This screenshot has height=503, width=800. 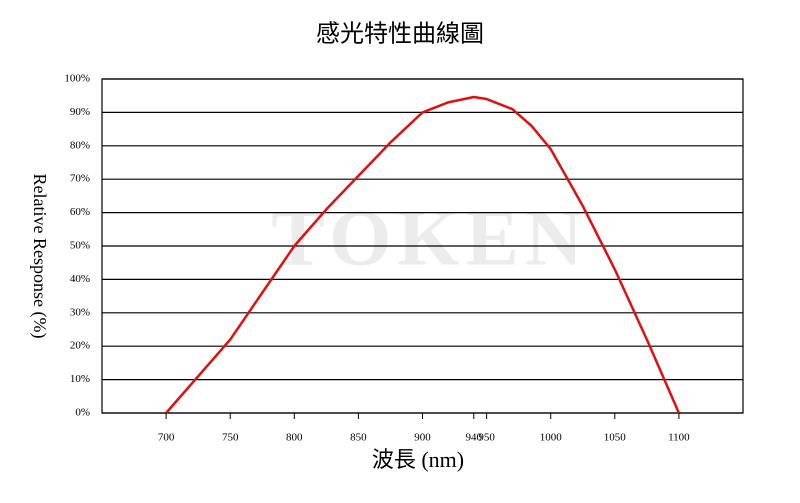 I want to click on y-tick-label: 90%, so click(x=80, y=112).